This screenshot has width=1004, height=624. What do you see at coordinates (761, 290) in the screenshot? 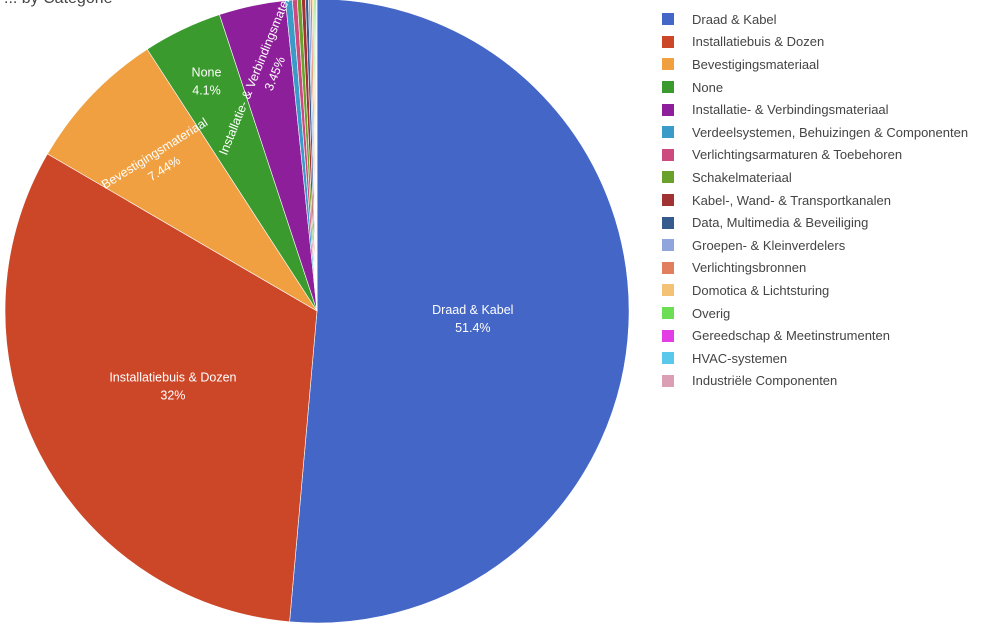
I see `legend-label: Domotica & Lichtsturing` at bounding box center [761, 290].